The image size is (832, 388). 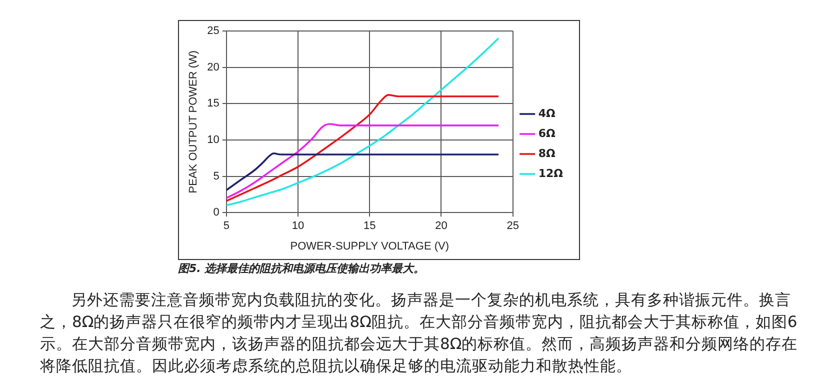 What do you see at coordinates (551, 173) in the screenshot?
I see `legend-label: 12Ω` at bounding box center [551, 173].